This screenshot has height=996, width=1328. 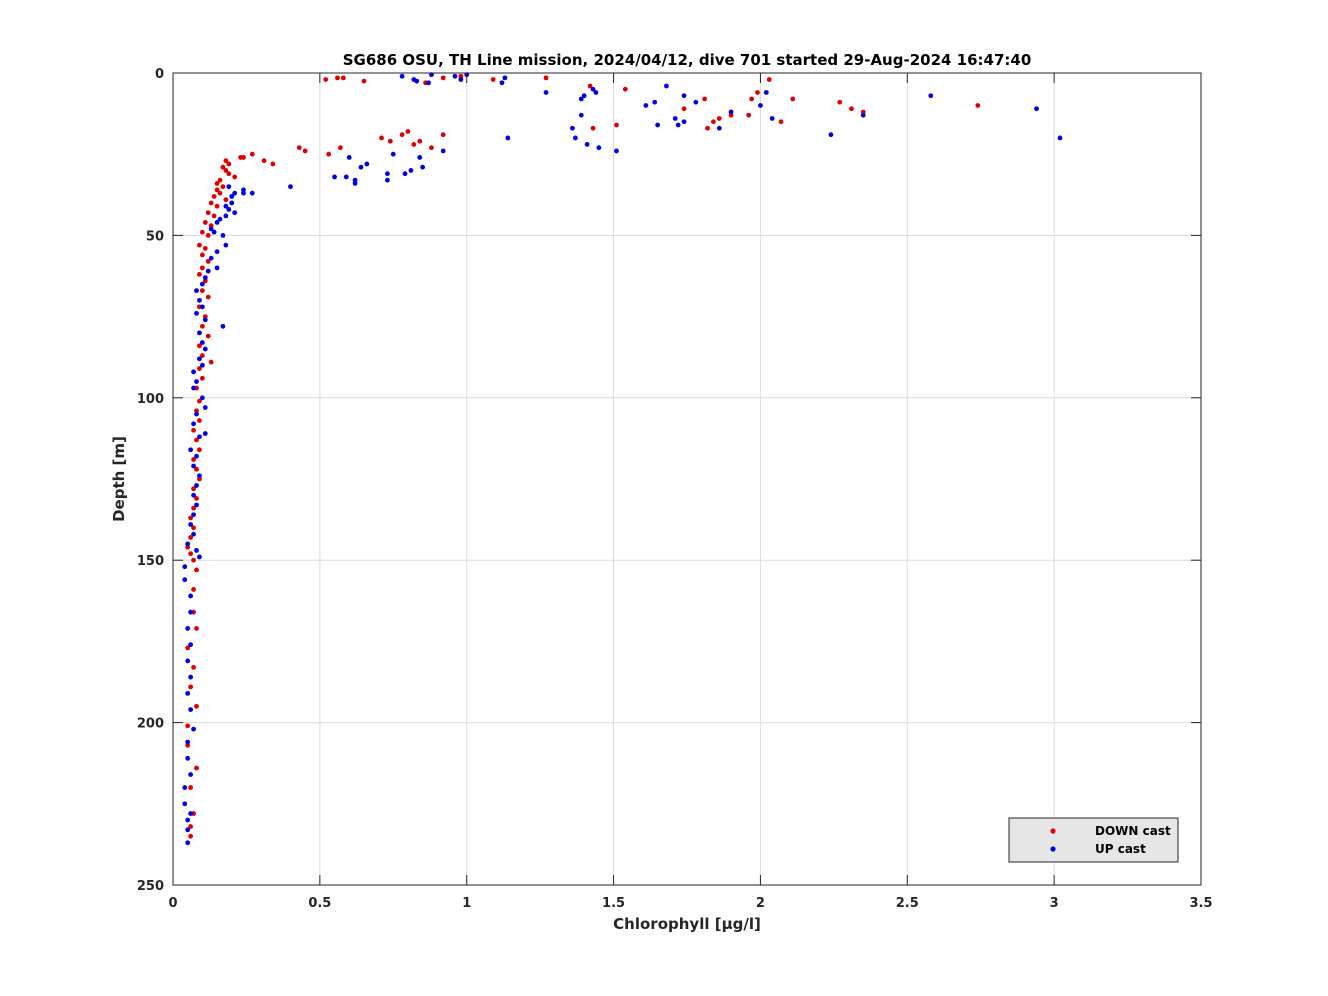 I want to click on x-axis-label: Chlorophyll [μg/l], so click(x=687, y=924).